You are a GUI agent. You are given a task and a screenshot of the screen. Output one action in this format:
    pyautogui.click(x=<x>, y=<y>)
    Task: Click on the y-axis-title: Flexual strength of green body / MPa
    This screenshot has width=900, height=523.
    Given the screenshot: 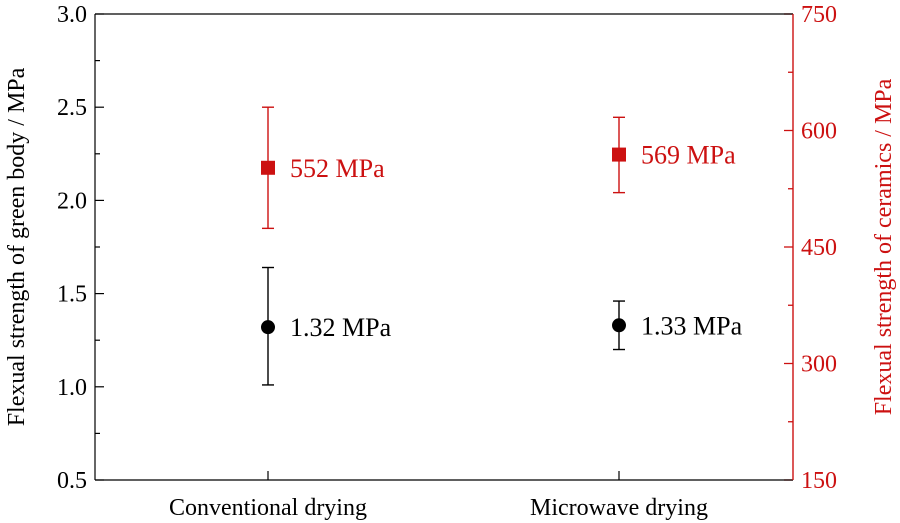 What is the action you would take?
    pyautogui.click(x=17, y=246)
    